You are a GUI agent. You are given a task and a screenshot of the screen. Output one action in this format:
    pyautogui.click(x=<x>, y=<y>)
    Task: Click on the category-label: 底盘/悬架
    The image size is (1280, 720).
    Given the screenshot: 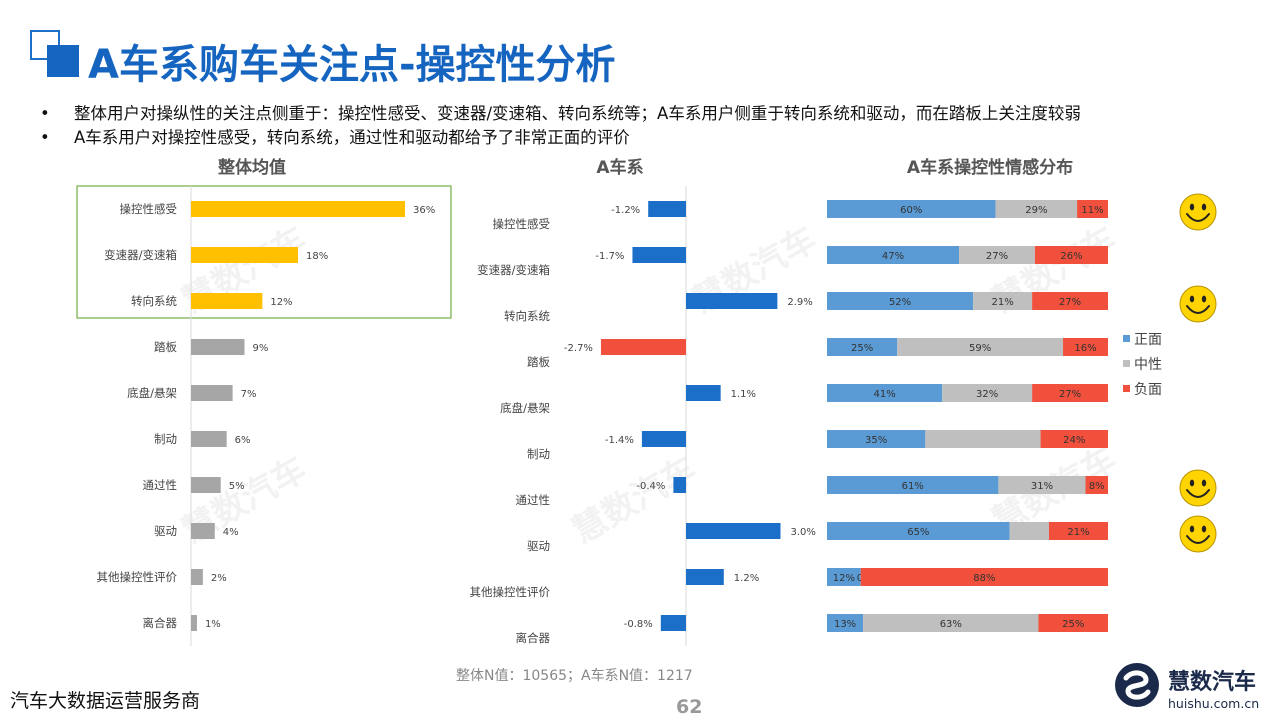 What is the action you would take?
    pyautogui.click(x=152, y=393)
    